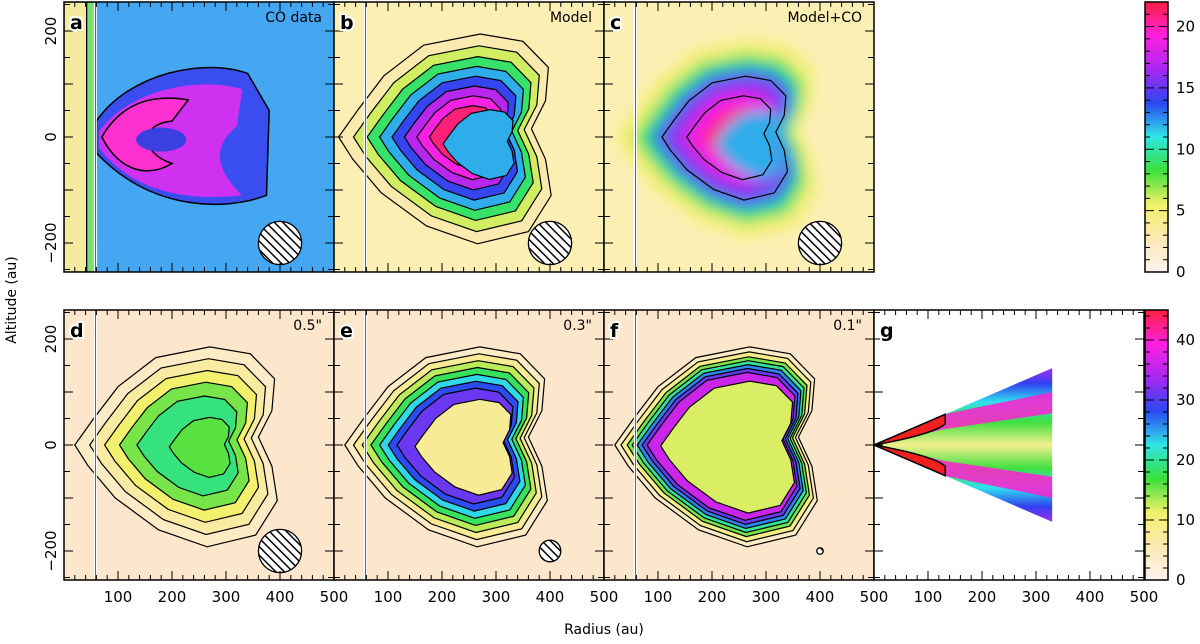 This screenshot has height=644, width=1200. I want to click on colorbar-intensity: 0 5 10 15 20, so click(1169, 141).